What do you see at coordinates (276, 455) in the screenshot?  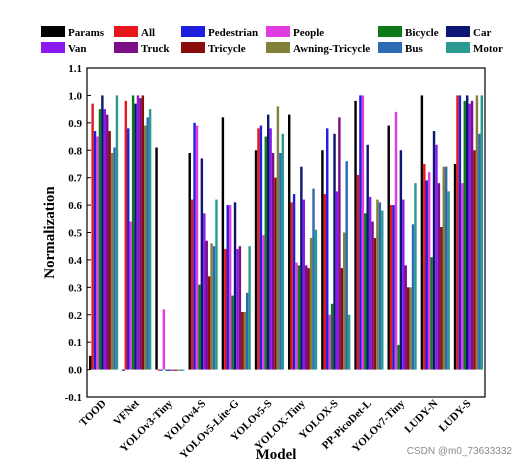 I see `x-axis-title: Model` at bounding box center [276, 455].